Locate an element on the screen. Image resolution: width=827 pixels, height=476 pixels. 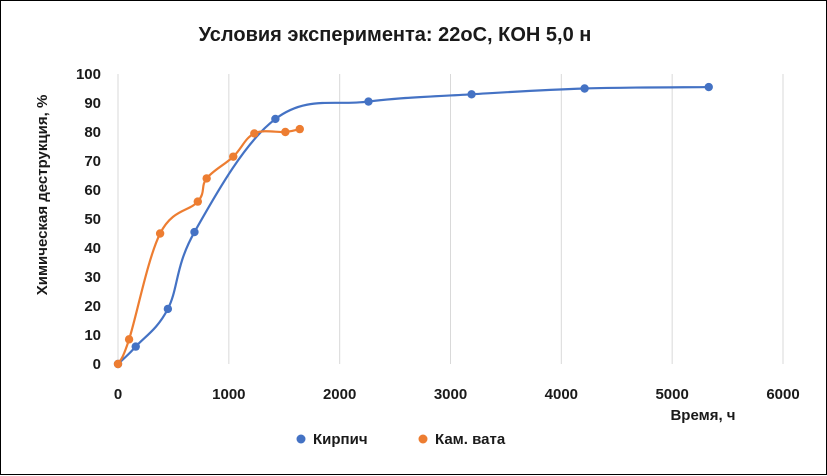
x-tick-label: 3000 is located at coordinates (450, 394).